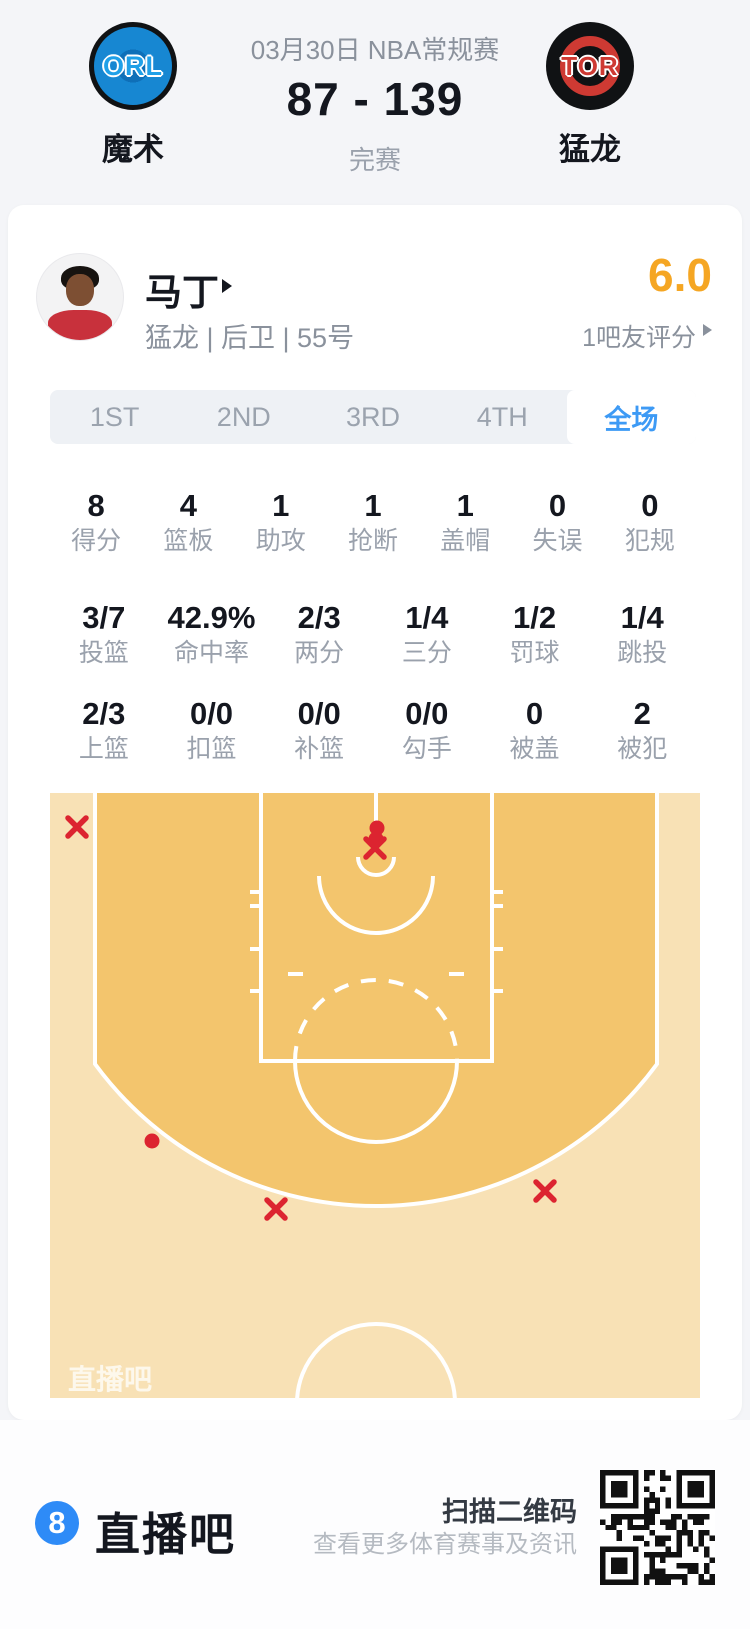 This screenshot has height=1629, width=750. I want to click on home-team: ORL 魔术, so click(133, 95).